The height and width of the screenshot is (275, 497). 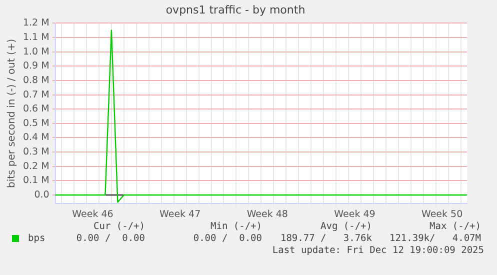 What do you see at coordinates (326, 238) in the screenshot?
I see `text: 189.77 / 3.76k` at bounding box center [326, 238].